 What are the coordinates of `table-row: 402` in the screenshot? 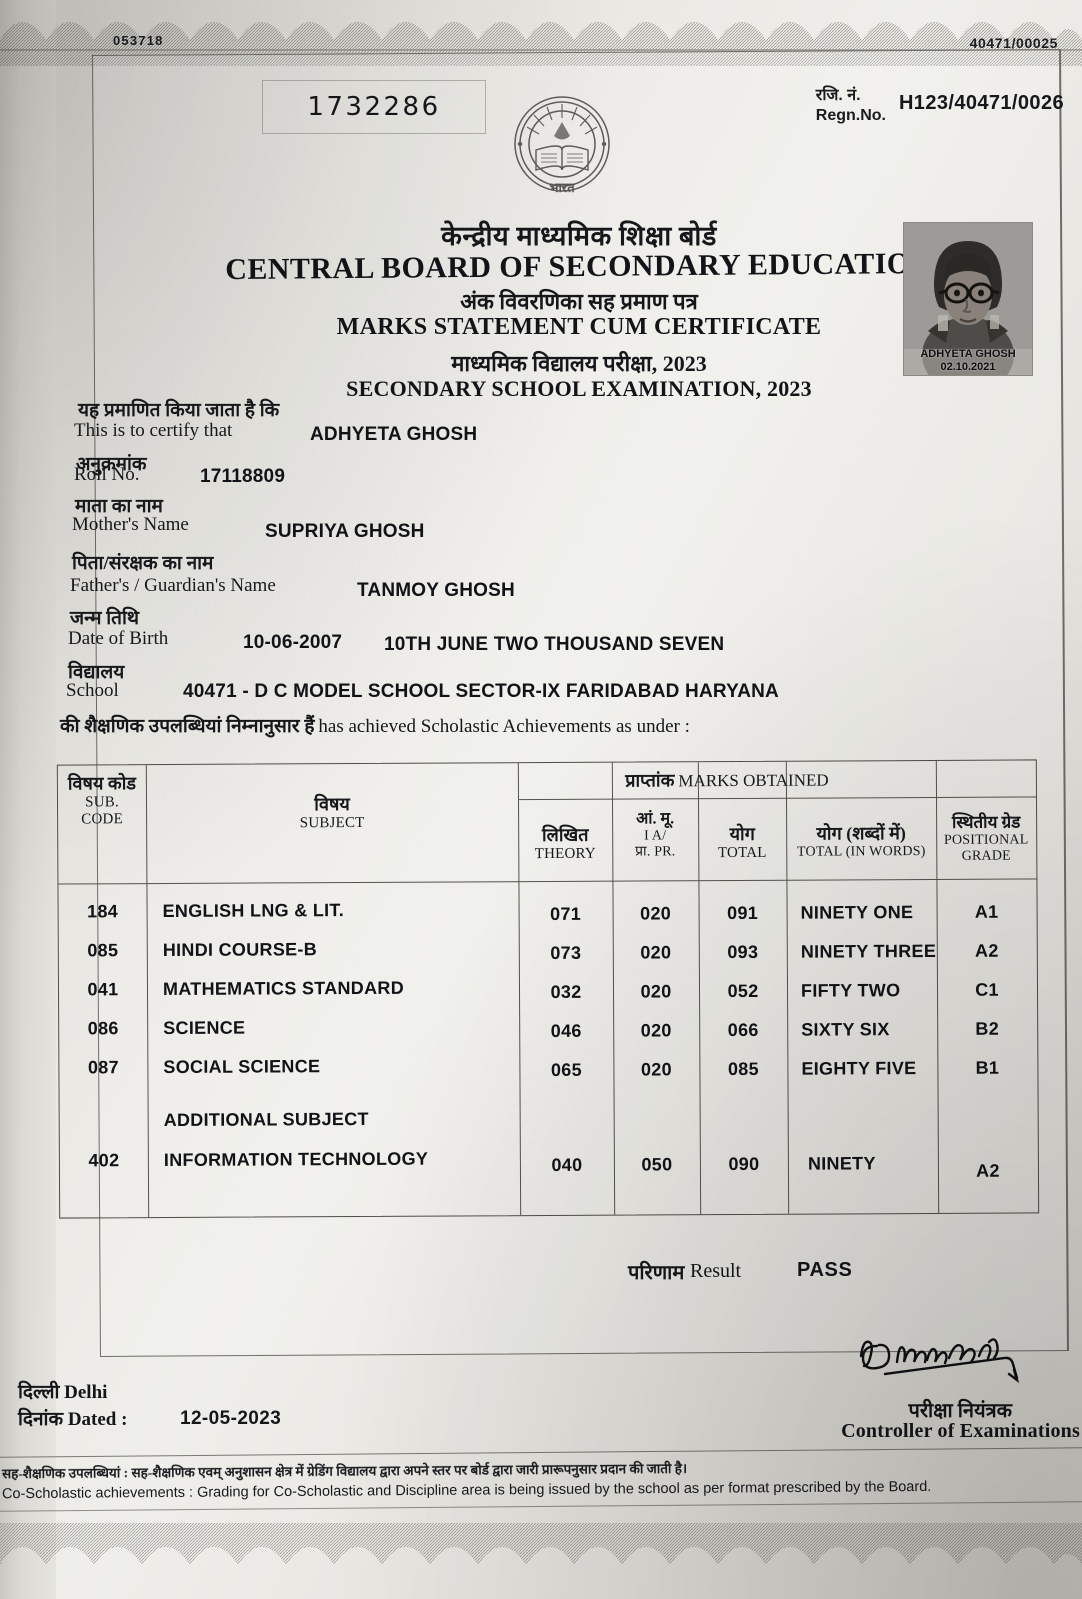 It's located at (104, 1160).